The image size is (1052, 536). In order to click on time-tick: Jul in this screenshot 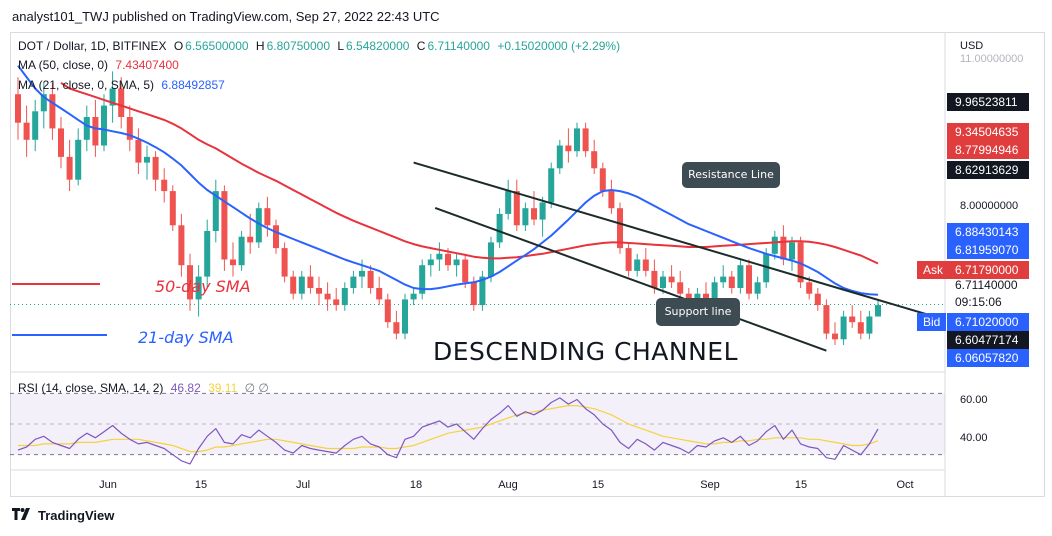, I will do `click(303, 485)`.